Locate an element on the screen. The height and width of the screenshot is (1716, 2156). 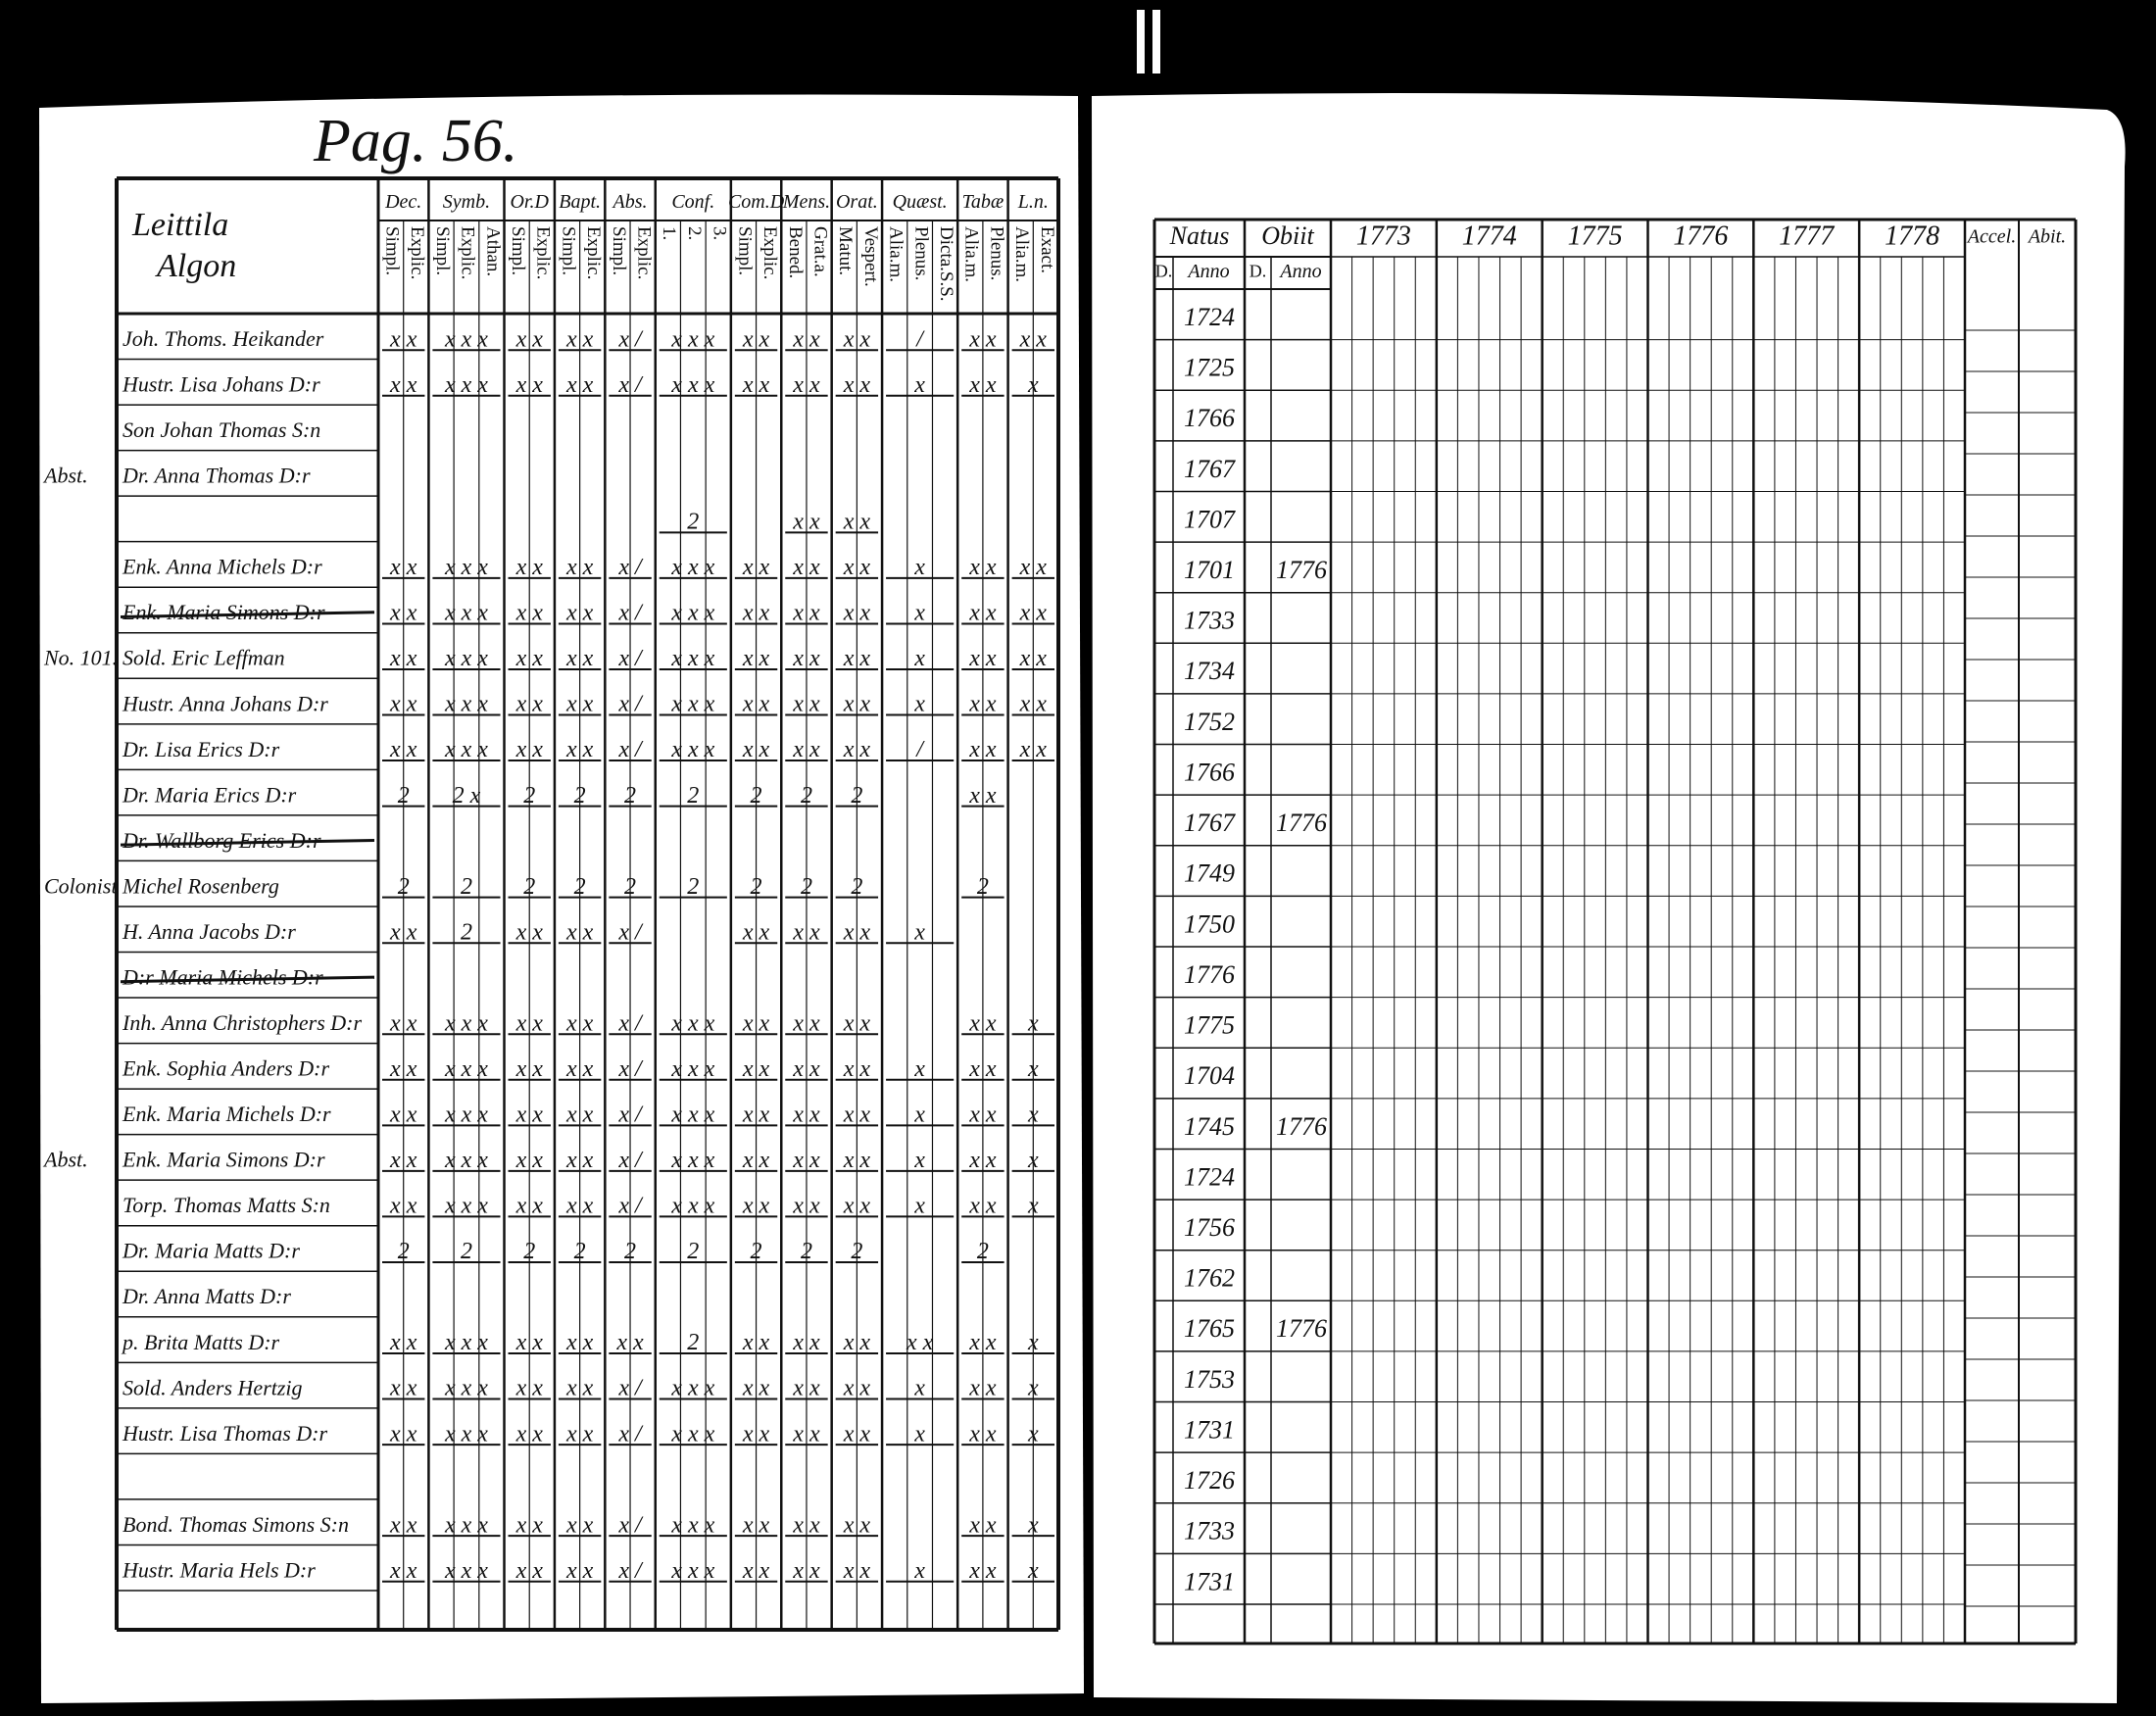
margin-note: Colonist is located at coordinates (81, 885).